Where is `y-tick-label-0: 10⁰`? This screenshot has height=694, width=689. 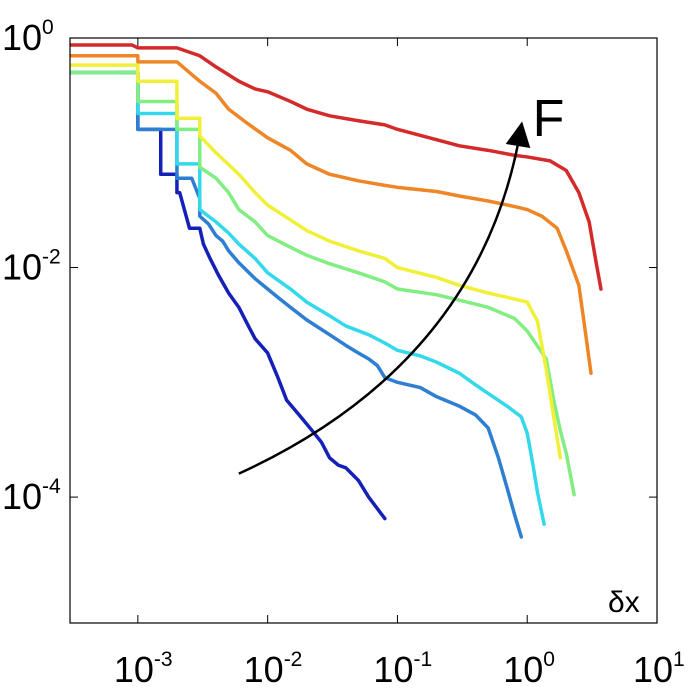 y-tick-label-0: 10⁰ is located at coordinates (28, 37).